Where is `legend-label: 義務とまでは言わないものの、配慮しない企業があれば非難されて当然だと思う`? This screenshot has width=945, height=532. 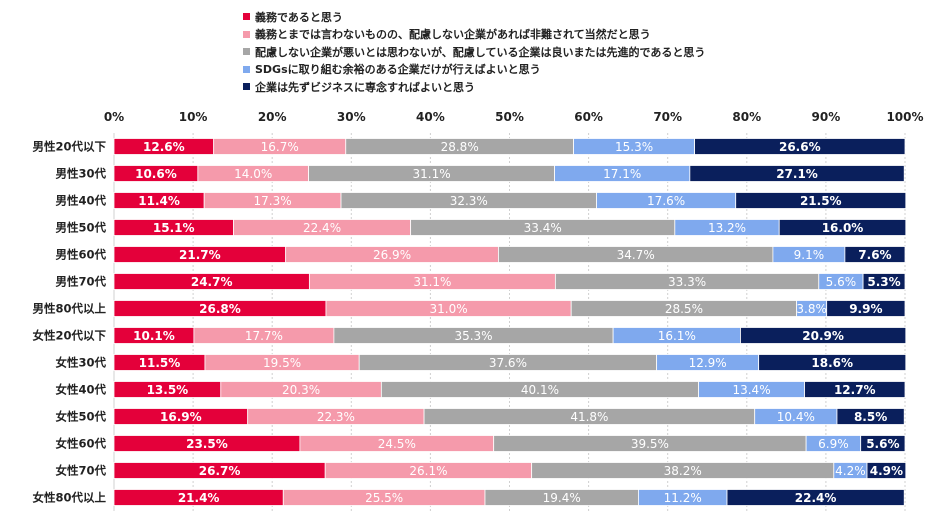
legend-label: 義務とまでは言わないものの、配慮しない企業があれば非難されて当然だと思う is located at coordinates (453, 35).